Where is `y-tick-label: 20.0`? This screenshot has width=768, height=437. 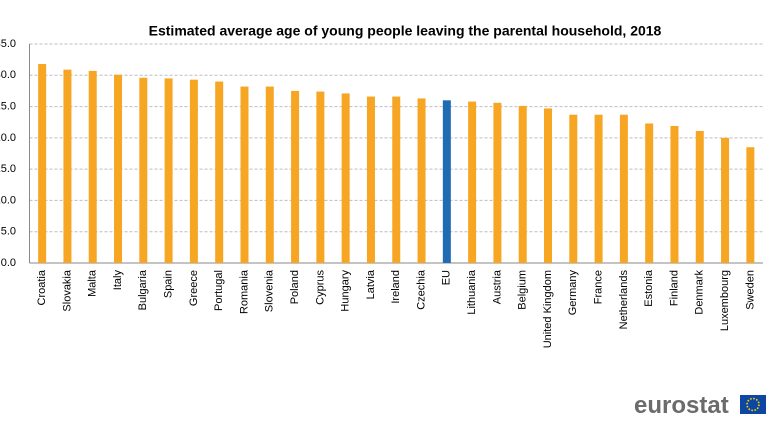
y-tick-label: 20.0 is located at coordinates (8, 138).